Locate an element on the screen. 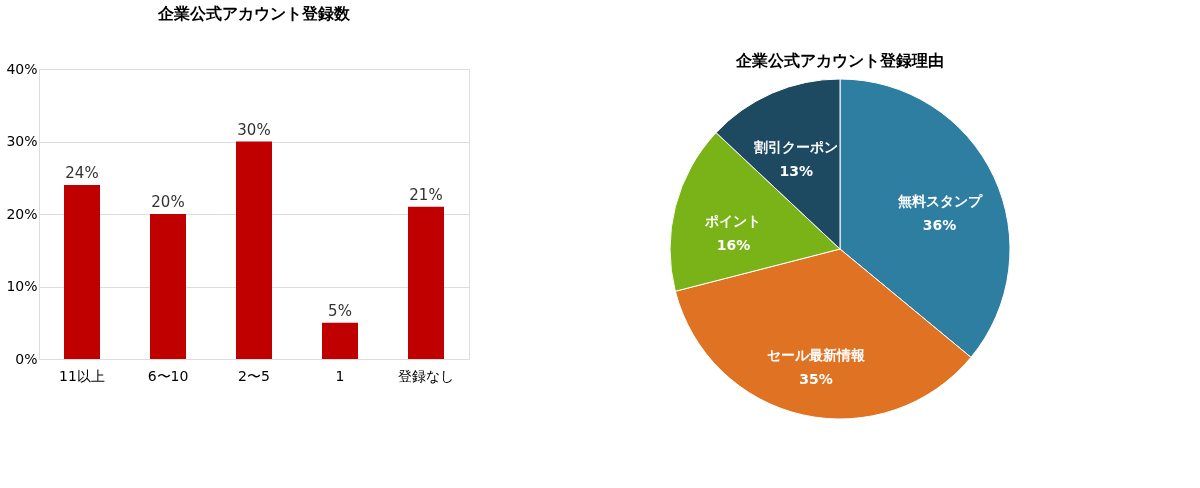 The image size is (1200, 488). chart-title: 企業公式アカウント登録数 is located at coordinates (254, 13).